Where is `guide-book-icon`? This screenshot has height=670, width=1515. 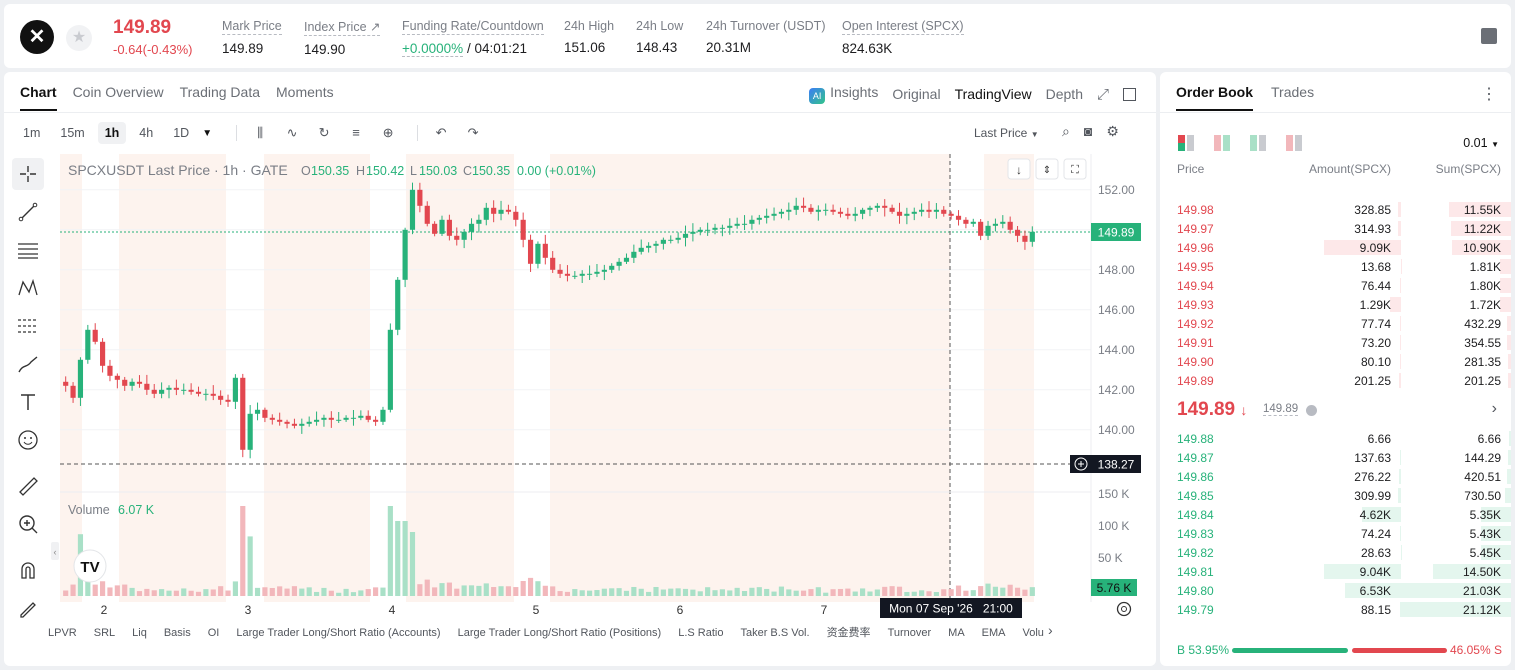
guide-book-icon is located at coordinates (1489, 36).